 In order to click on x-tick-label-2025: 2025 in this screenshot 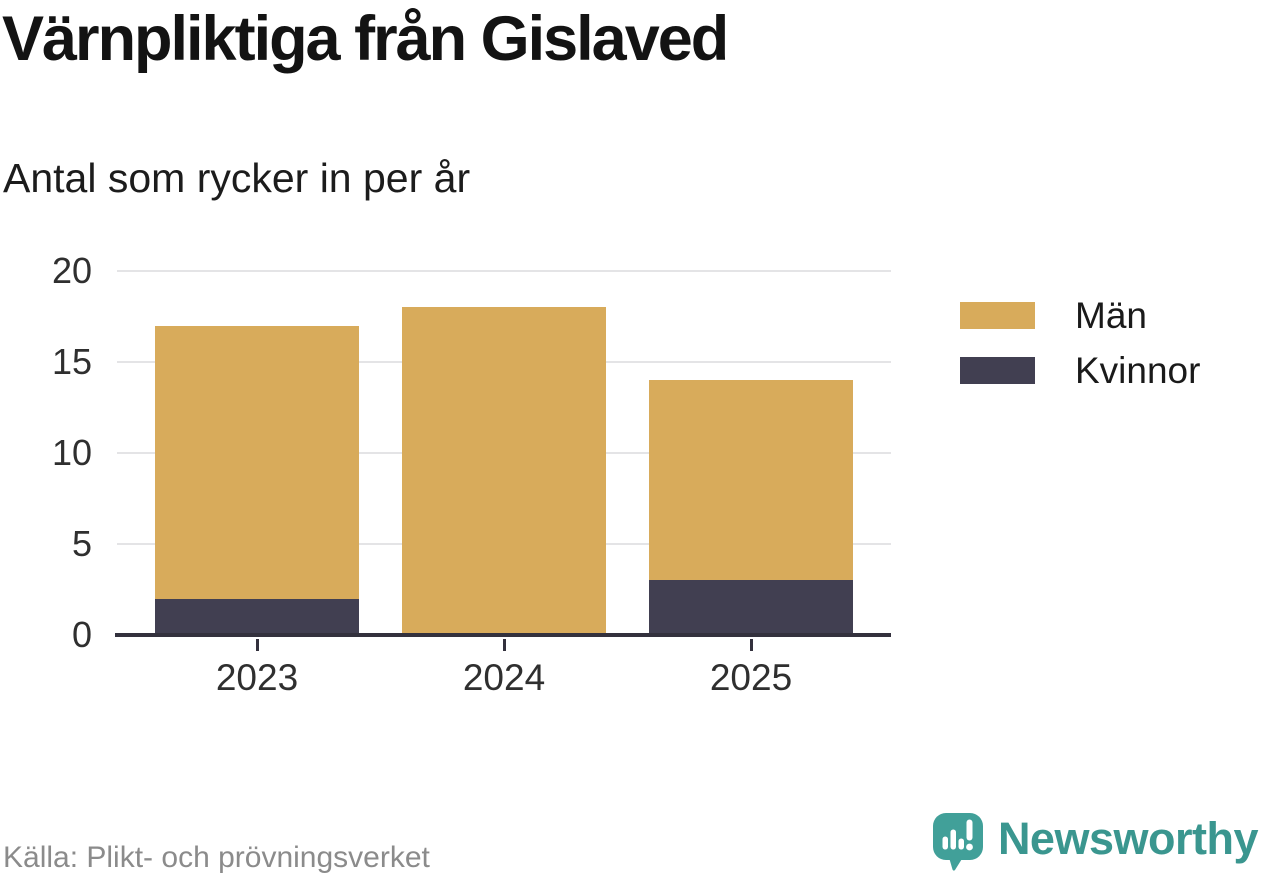, I will do `click(751, 677)`.